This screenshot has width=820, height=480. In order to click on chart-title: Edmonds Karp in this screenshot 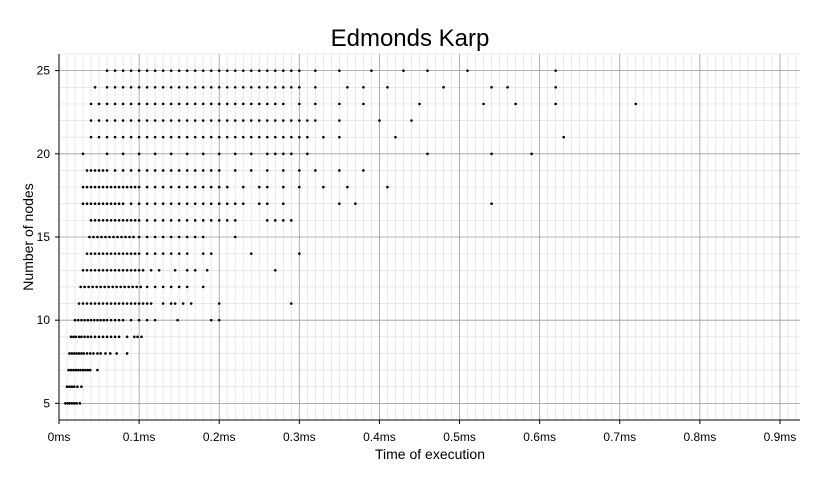, I will do `click(410, 38)`.